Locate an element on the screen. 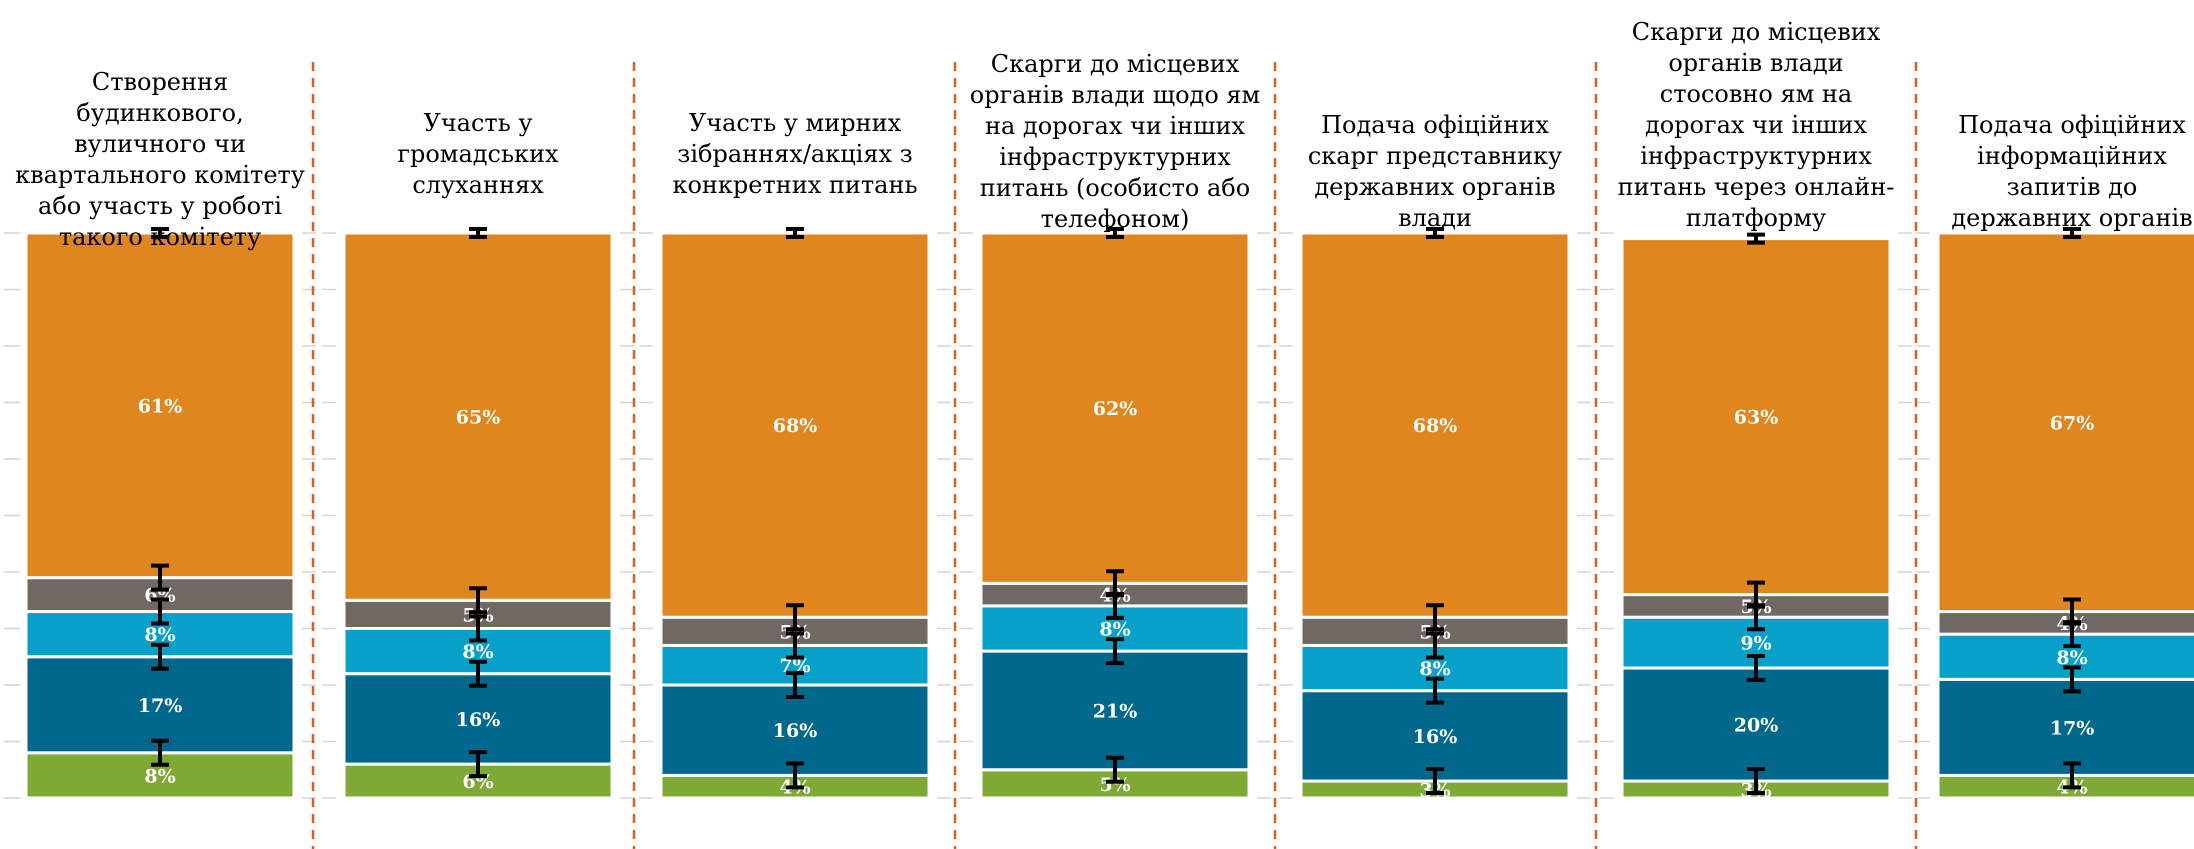  data-label: 5% is located at coordinates (1114, 785).